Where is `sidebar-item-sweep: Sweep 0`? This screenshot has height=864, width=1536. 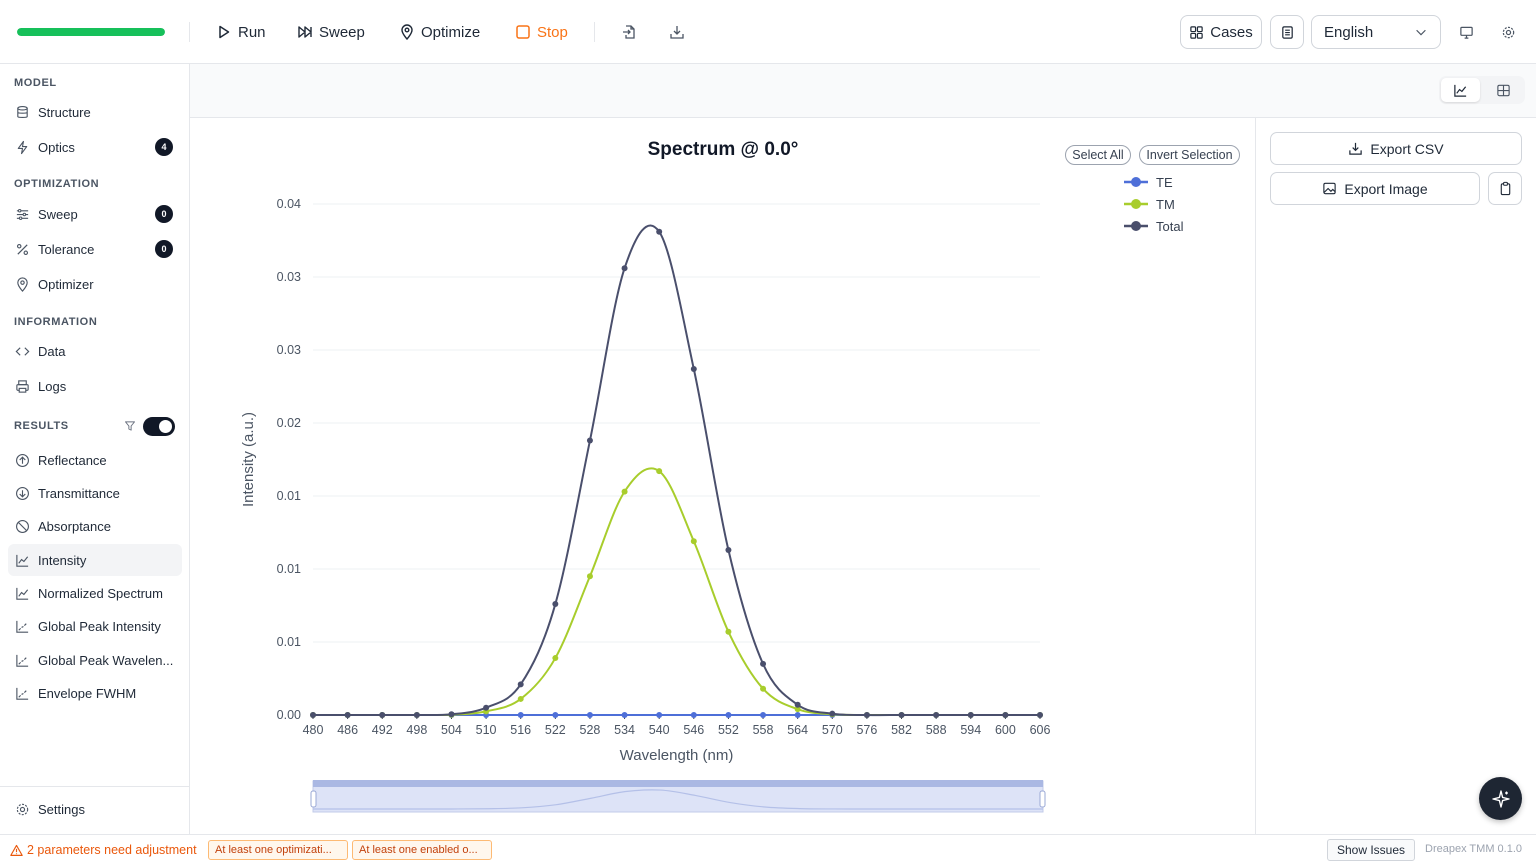 sidebar-item-sweep: Sweep 0 is located at coordinates (95, 214).